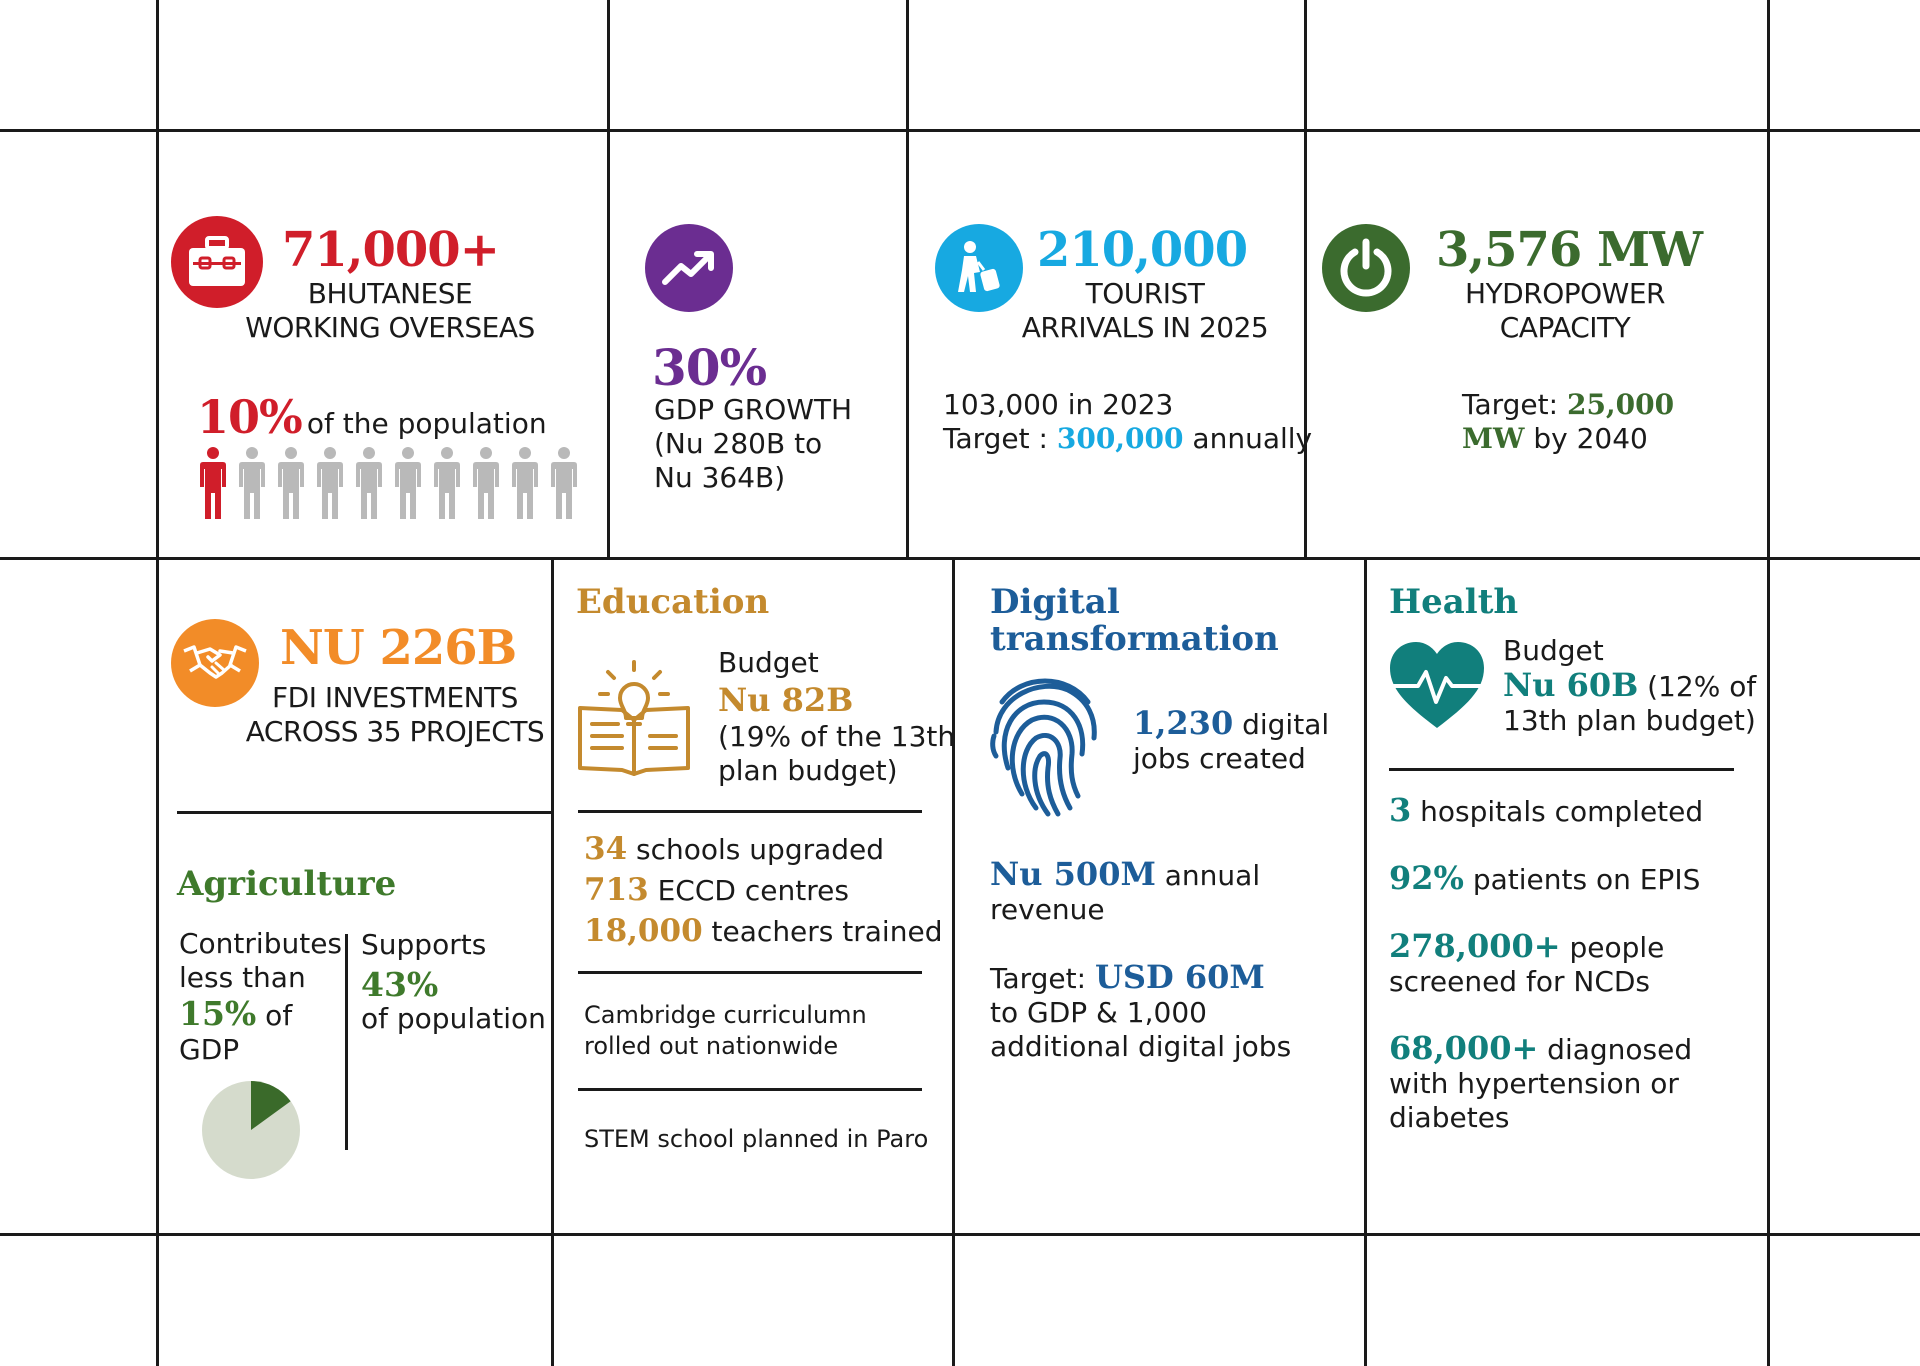  Describe the element at coordinates (1565, 293) in the screenshot. I see `hydropower-caption-line1: HYDROPOWER` at that location.